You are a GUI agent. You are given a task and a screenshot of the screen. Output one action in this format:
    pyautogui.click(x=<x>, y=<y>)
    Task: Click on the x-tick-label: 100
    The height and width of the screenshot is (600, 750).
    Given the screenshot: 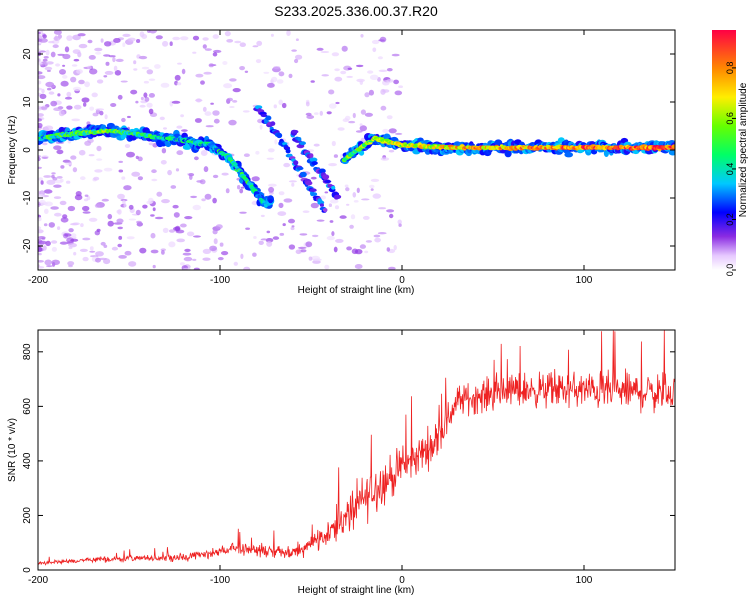 What is the action you would take?
    pyautogui.click(x=584, y=580)
    